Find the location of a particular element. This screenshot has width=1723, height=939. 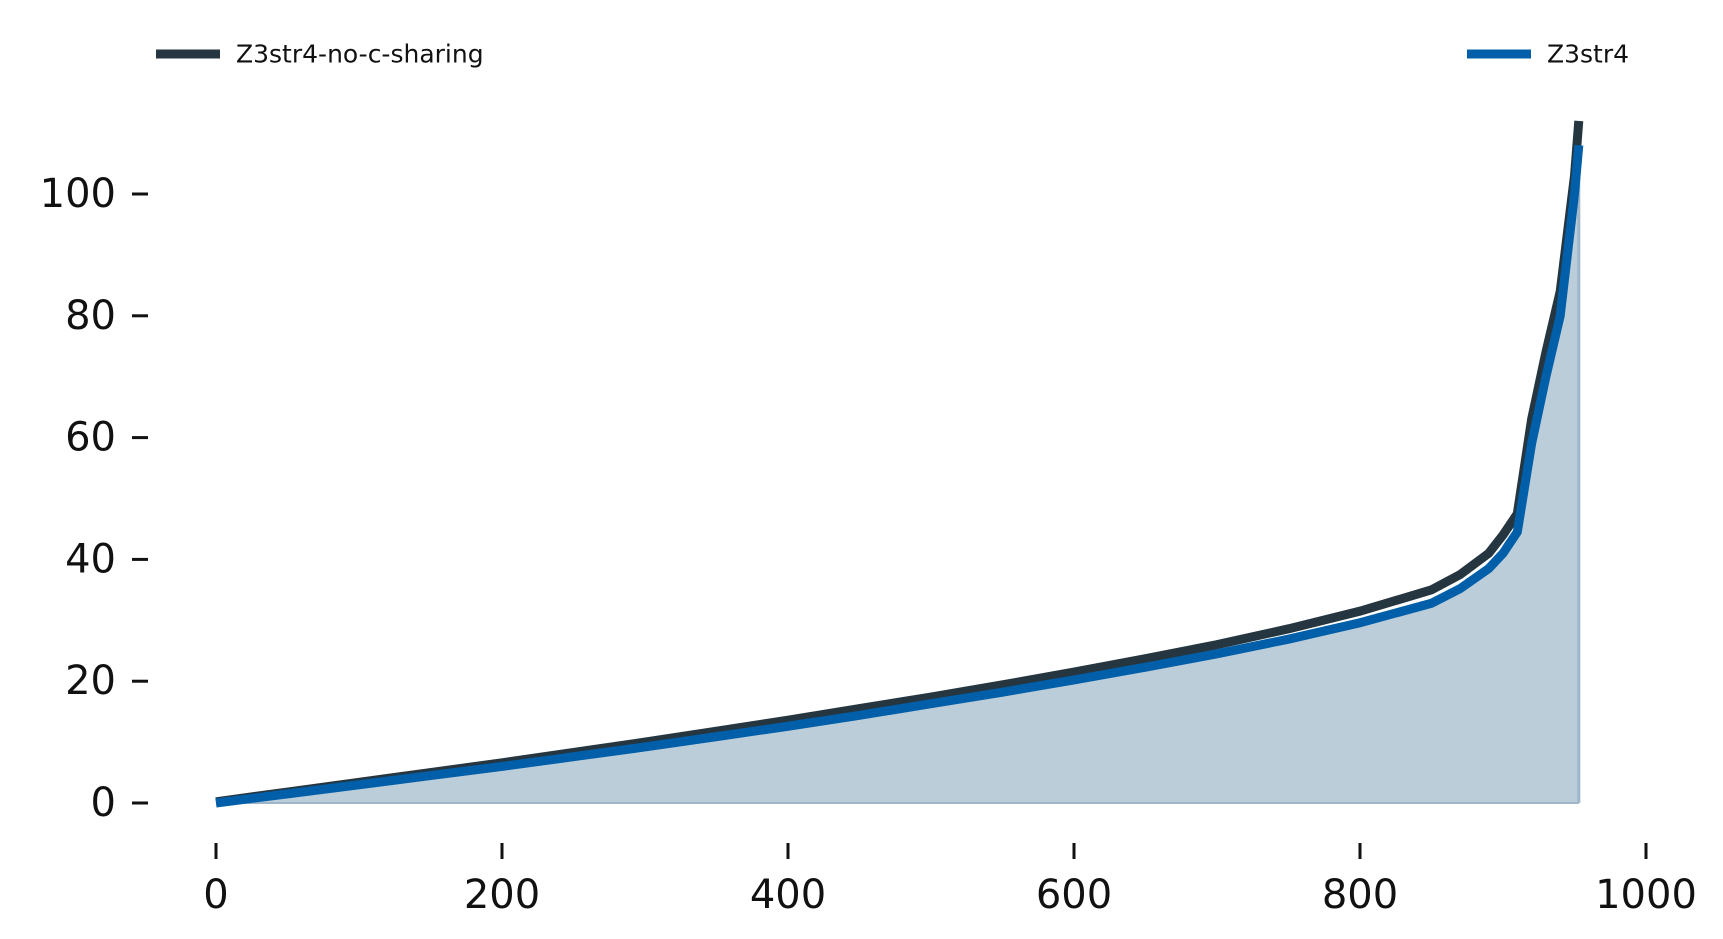

x-tick-label: 800 is located at coordinates (1360, 895).